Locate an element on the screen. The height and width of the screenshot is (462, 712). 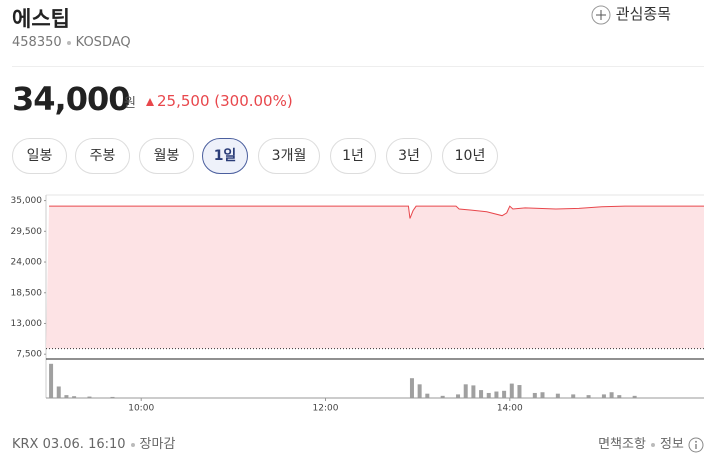
market: KOSDAQ is located at coordinates (103, 42).